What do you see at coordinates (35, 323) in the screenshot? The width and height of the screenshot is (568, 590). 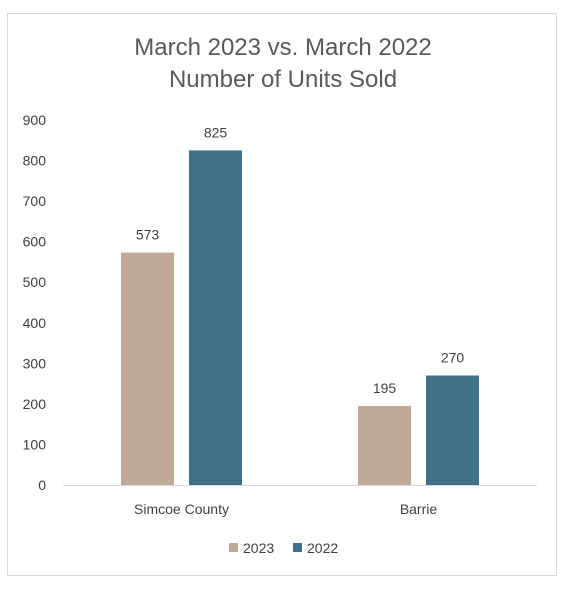 I see `y-tick-label: 400` at bounding box center [35, 323].